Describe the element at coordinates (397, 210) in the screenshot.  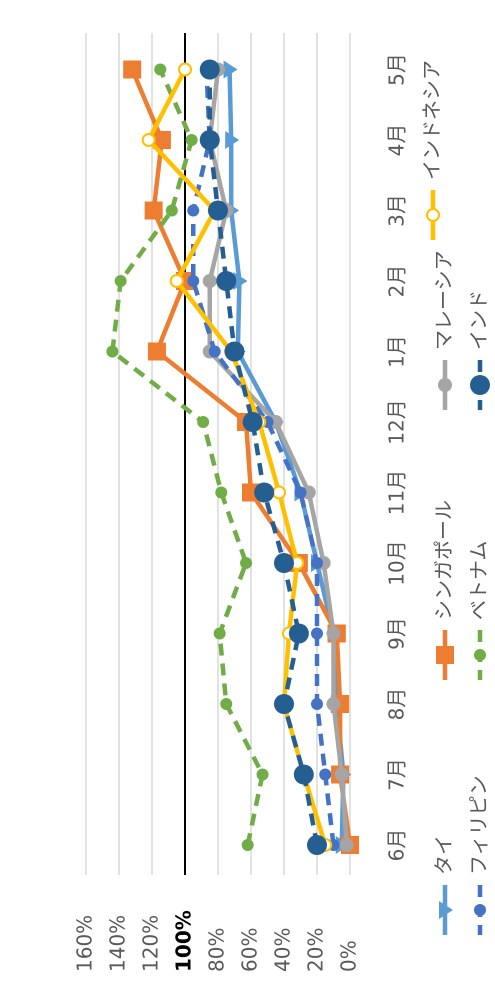
I see `category-tick-label: 3月` at that location.